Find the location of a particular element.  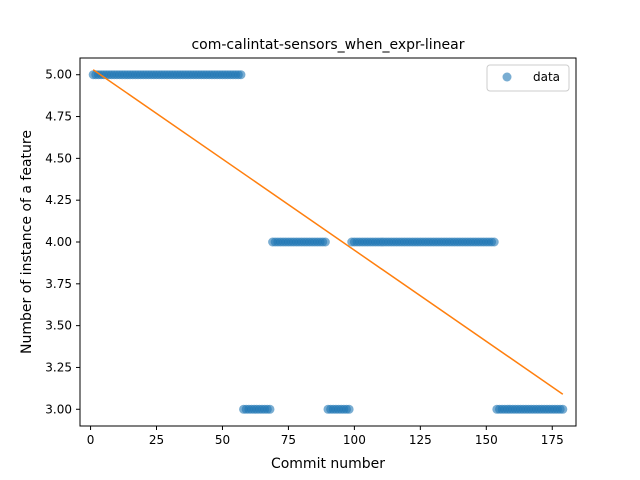

x-tick-label: 150 is located at coordinates (486, 440).